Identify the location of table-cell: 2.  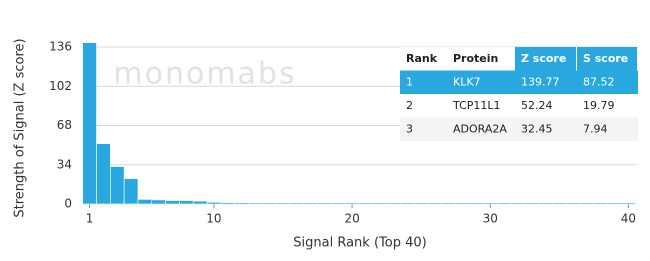
(409, 105).